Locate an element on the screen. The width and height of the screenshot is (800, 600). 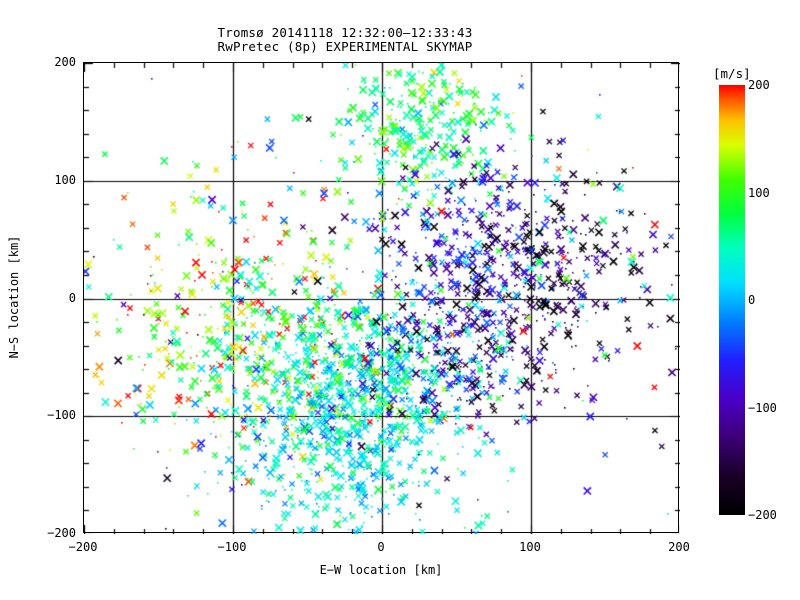
y-tick-label: −200 is located at coordinates (61, 533).